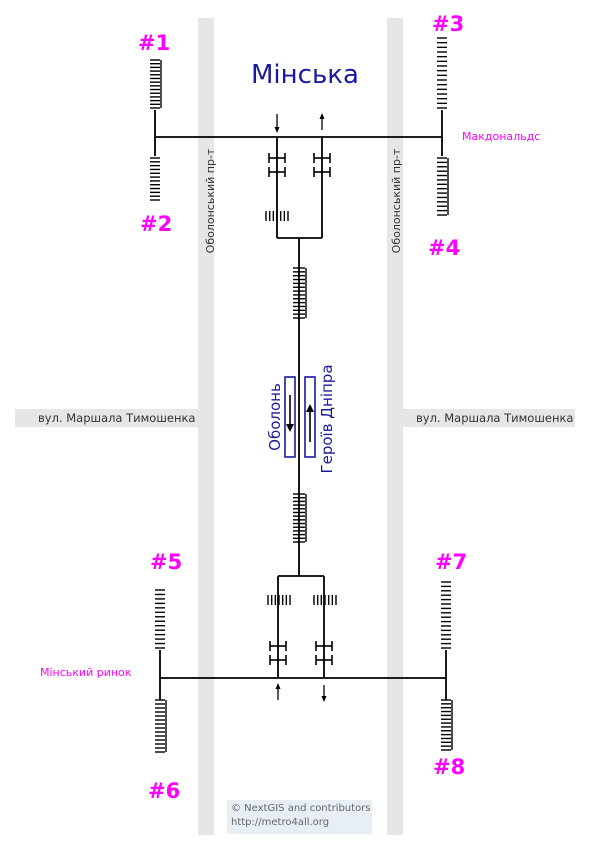 The height and width of the screenshot is (853, 591). I want to click on exit-8-label: #8, so click(449, 767).